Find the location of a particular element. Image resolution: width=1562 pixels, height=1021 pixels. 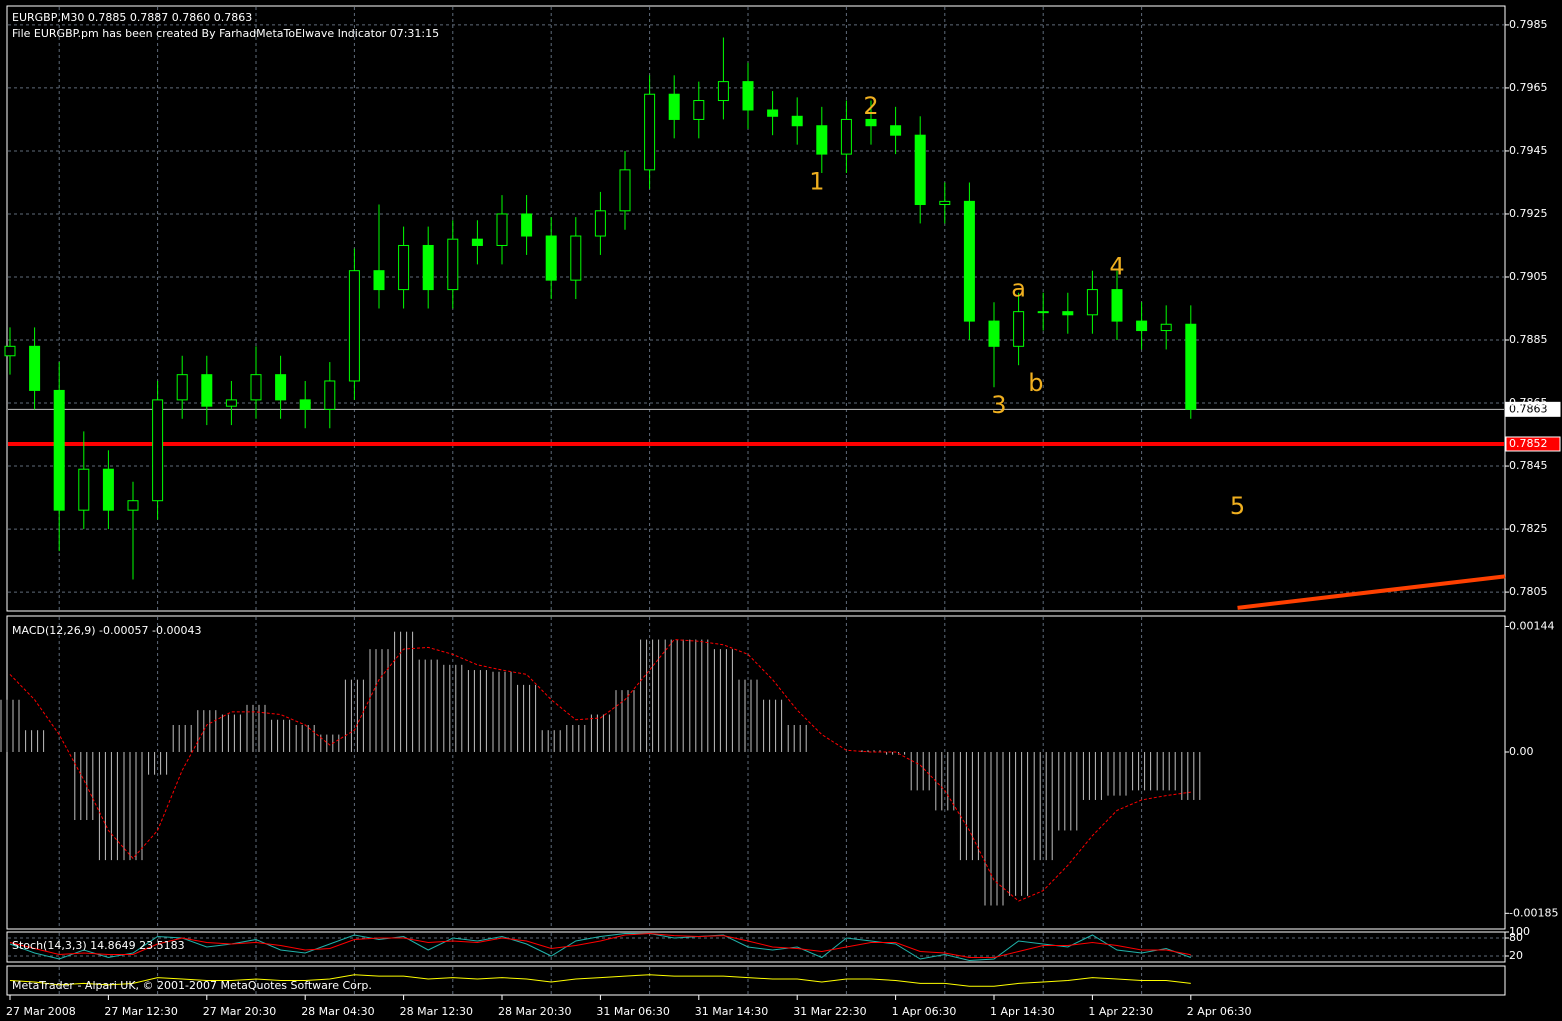

trend-line is located at coordinates (1371, 592).